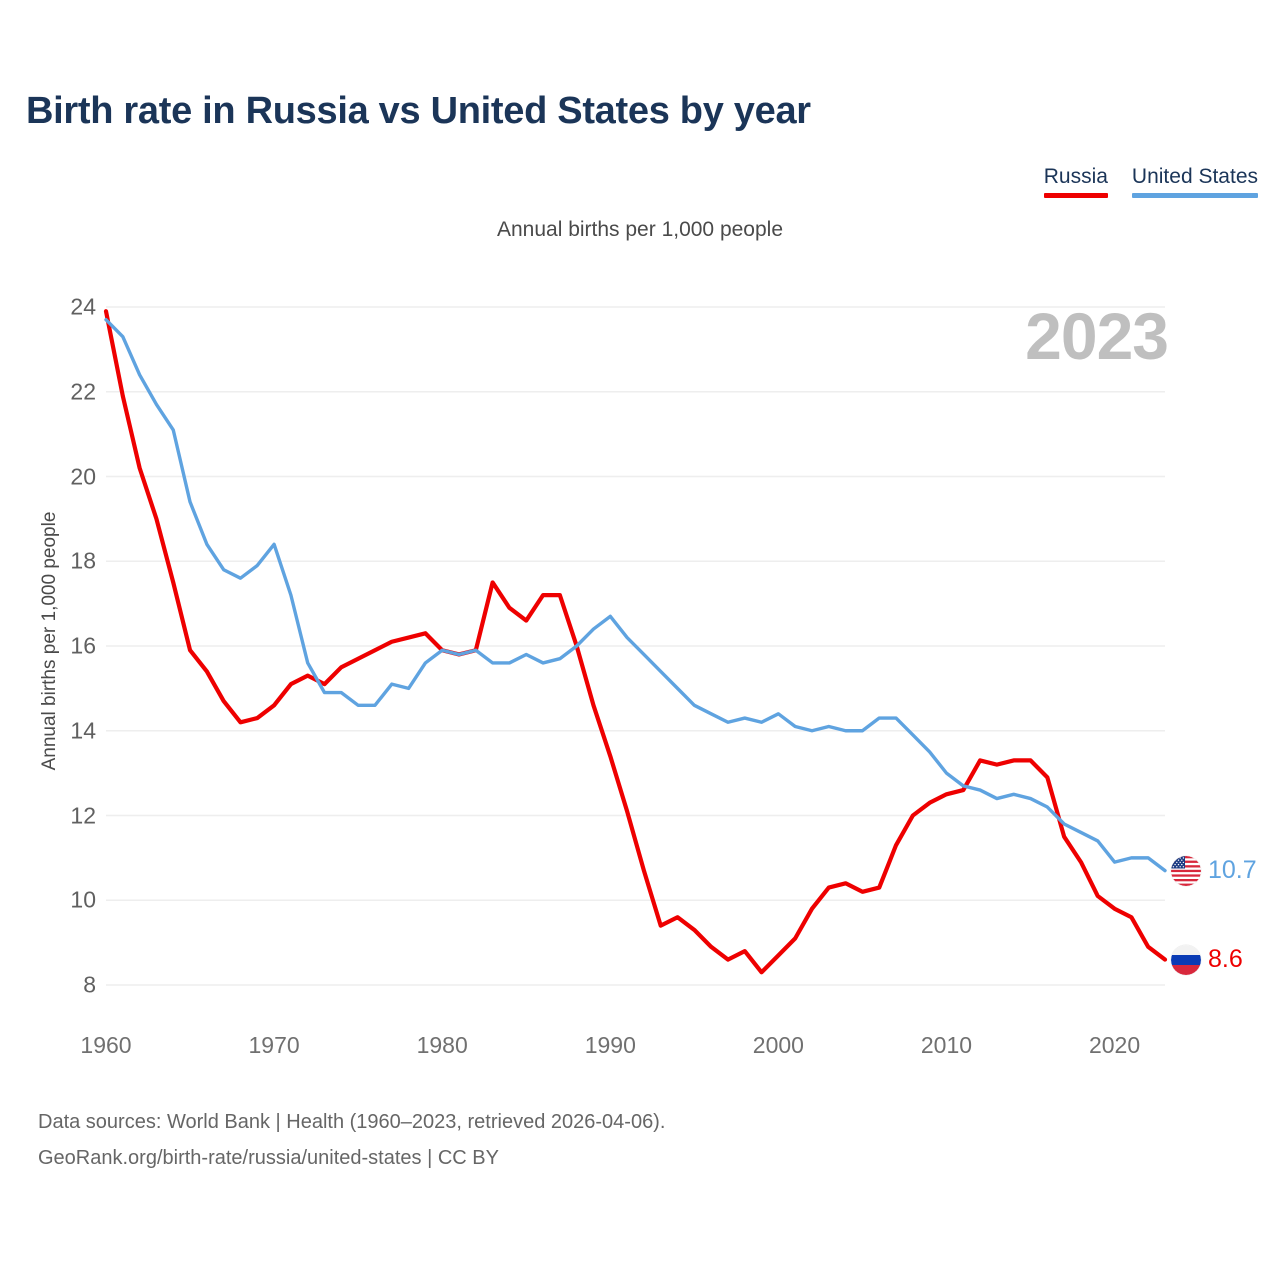  What do you see at coordinates (1186, 870) in the screenshot?
I see `us-flag-icon` at bounding box center [1186, 870].